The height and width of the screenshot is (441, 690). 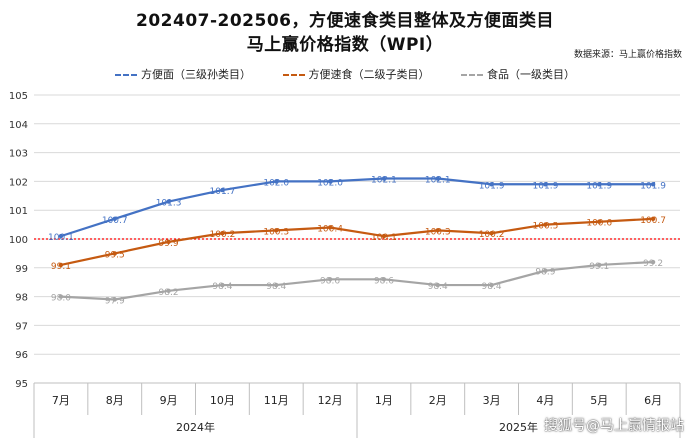 I want to click on data-label-1: 100.7, so click(x=653, y=221).